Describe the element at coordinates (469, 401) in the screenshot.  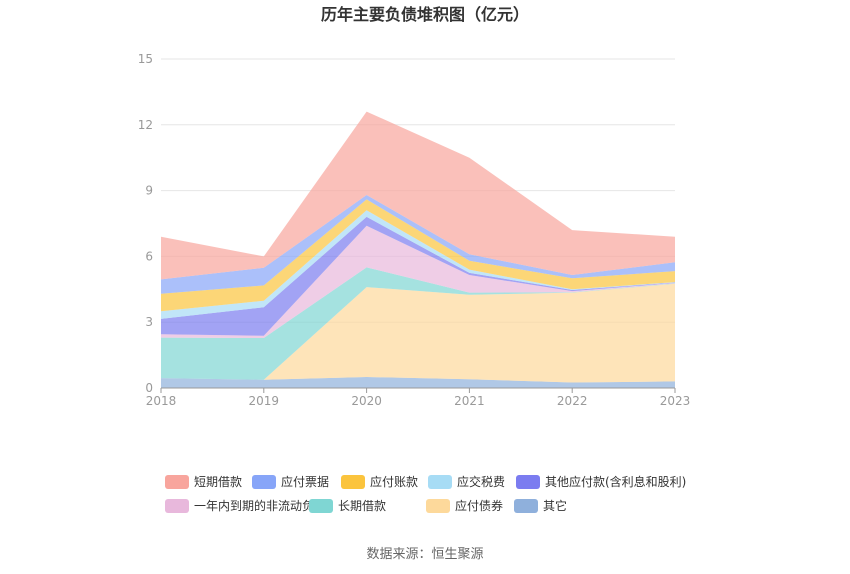
I see `x-tick-label: 2021` at that location.